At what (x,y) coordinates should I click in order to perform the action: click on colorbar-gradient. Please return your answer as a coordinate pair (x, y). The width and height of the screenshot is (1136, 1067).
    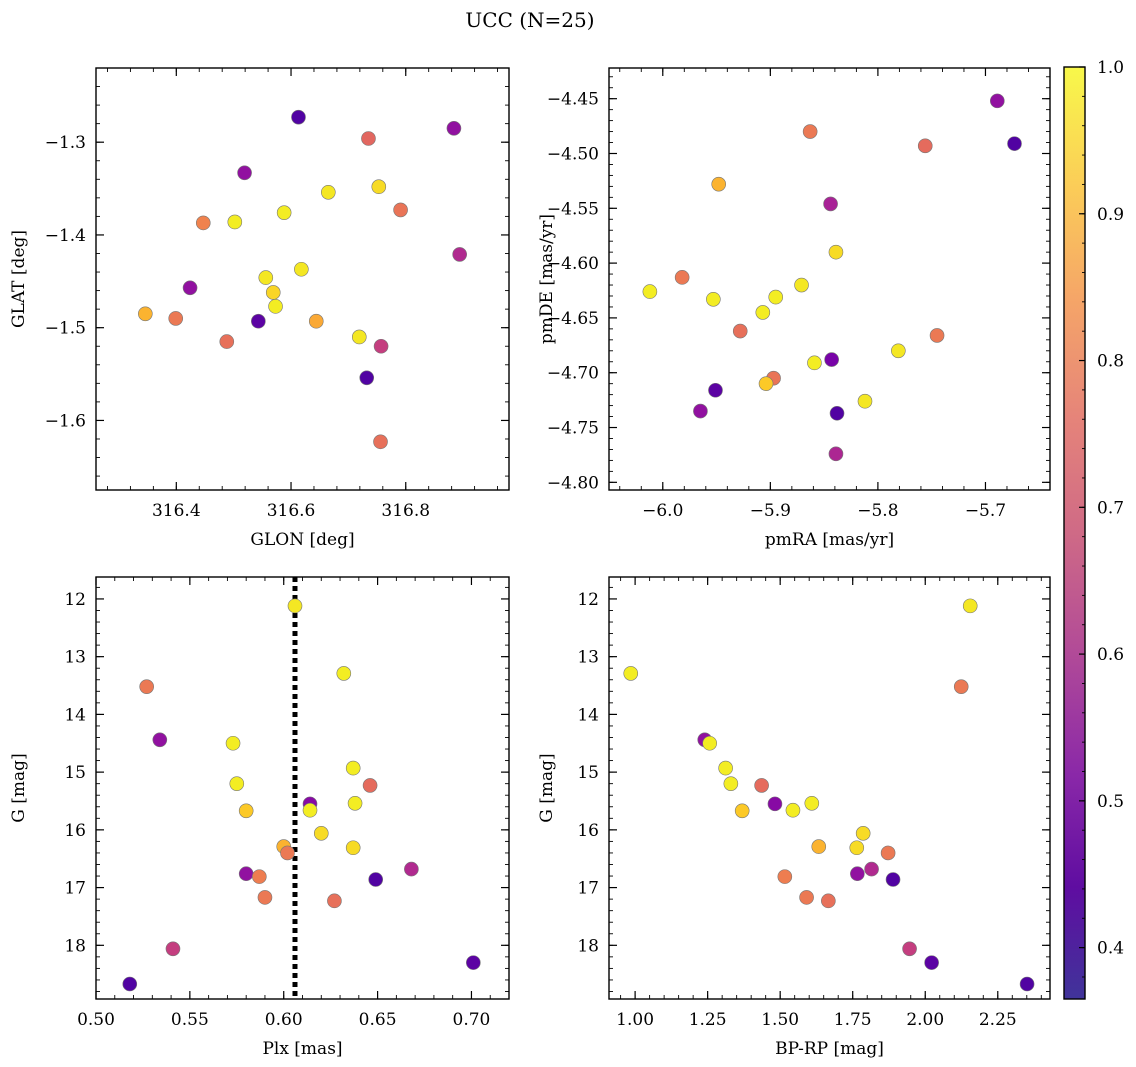
    Looking at the image, I should click on (1074, 533).